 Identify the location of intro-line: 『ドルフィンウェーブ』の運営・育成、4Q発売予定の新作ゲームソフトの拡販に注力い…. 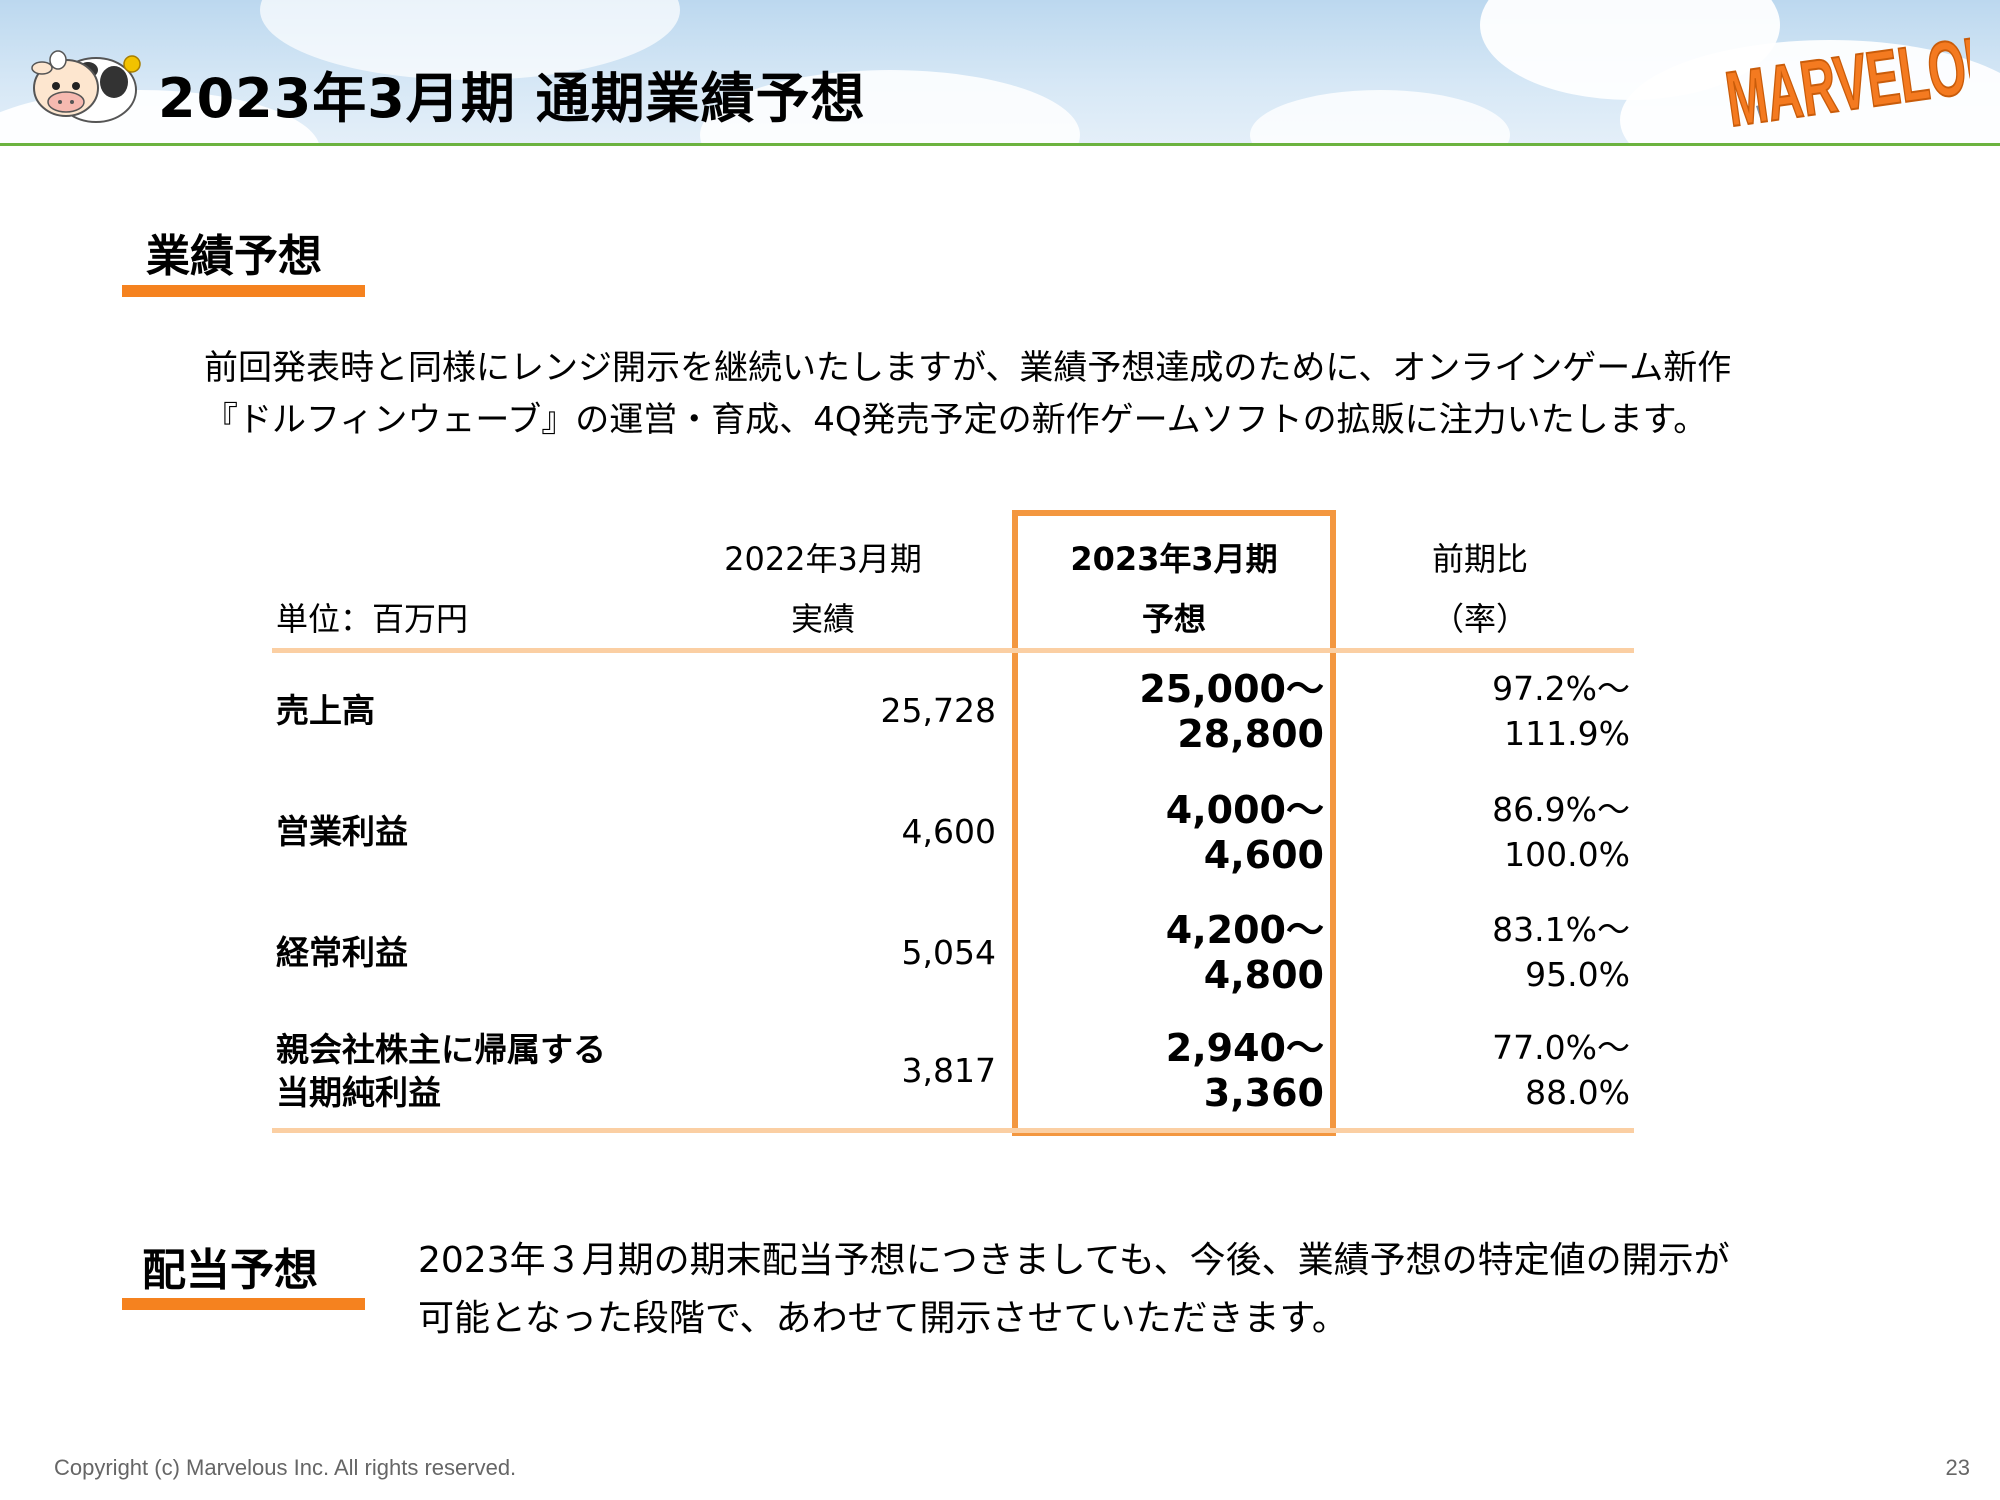
(956, 420).